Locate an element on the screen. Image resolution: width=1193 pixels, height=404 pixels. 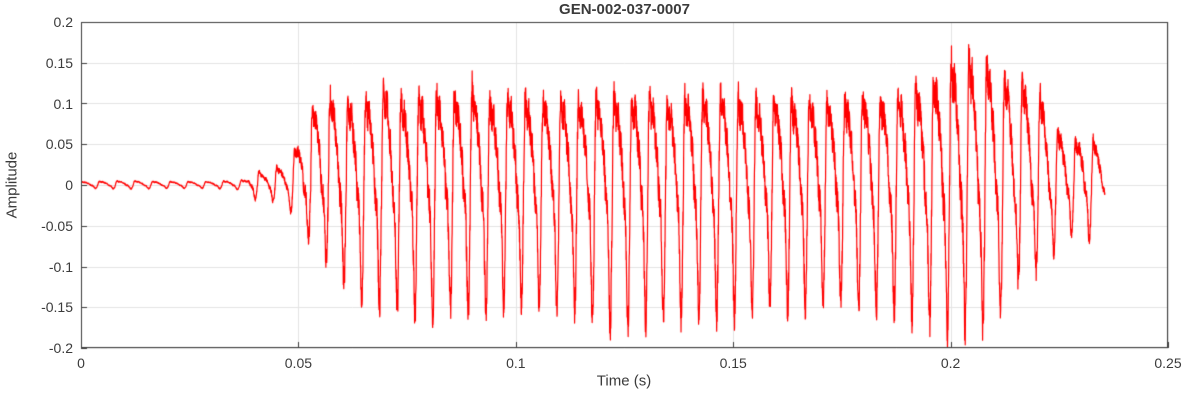
x-tick-label: 0.05 is located at coordinates (298, 363).